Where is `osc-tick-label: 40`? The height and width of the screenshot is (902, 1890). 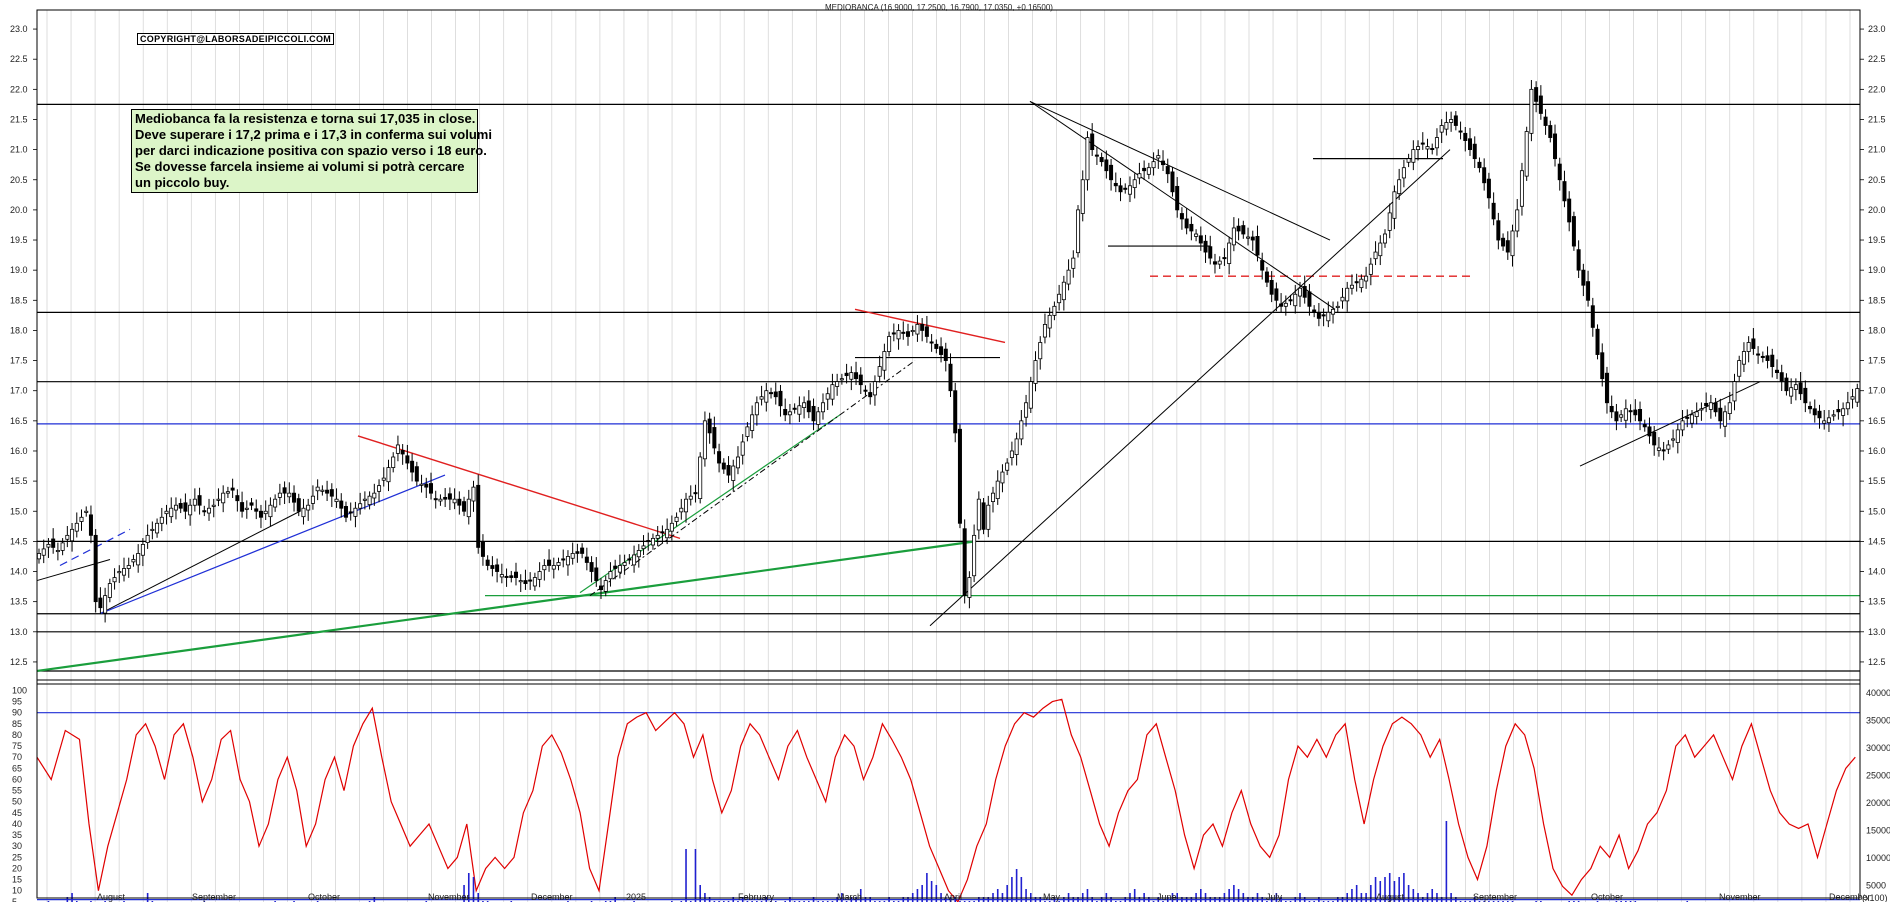 osc-tick-label: 40 is located at coordinates (17, 824).